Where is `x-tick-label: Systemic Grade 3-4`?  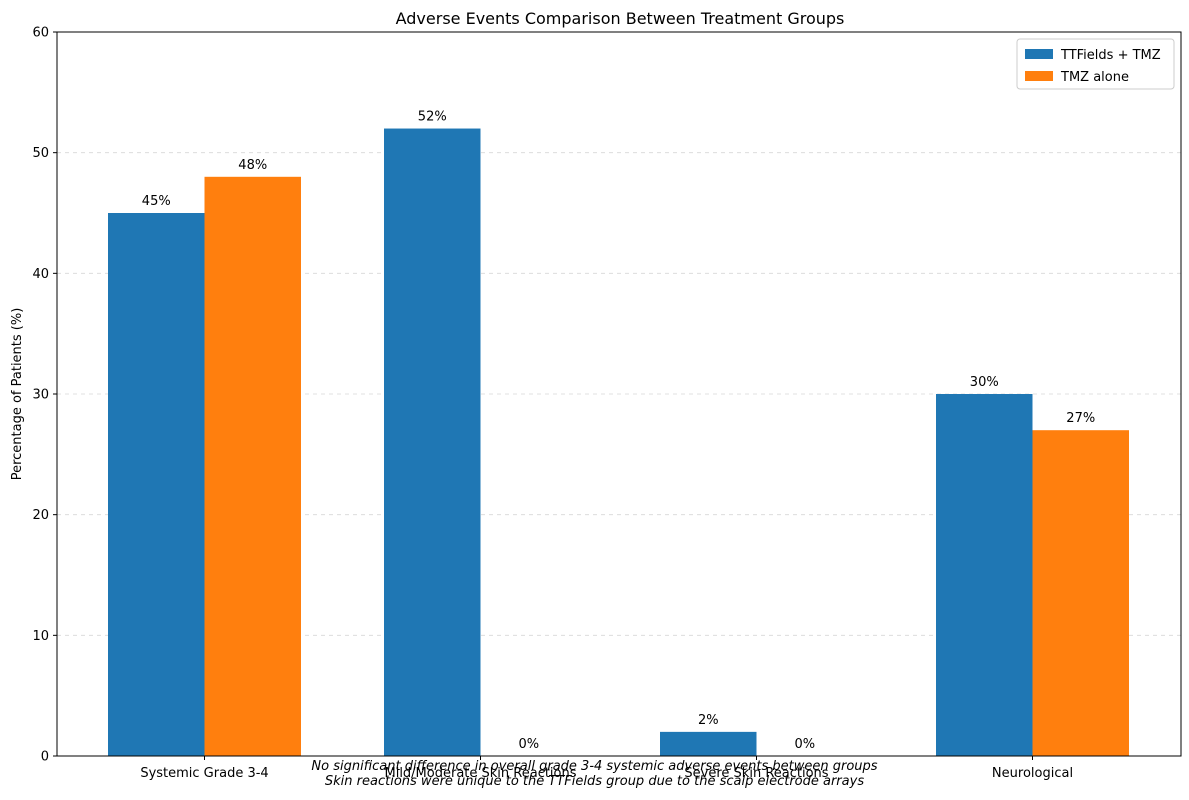 x-tick-label: Systemic Grade 3-4 is located at coordinates (204, 773).